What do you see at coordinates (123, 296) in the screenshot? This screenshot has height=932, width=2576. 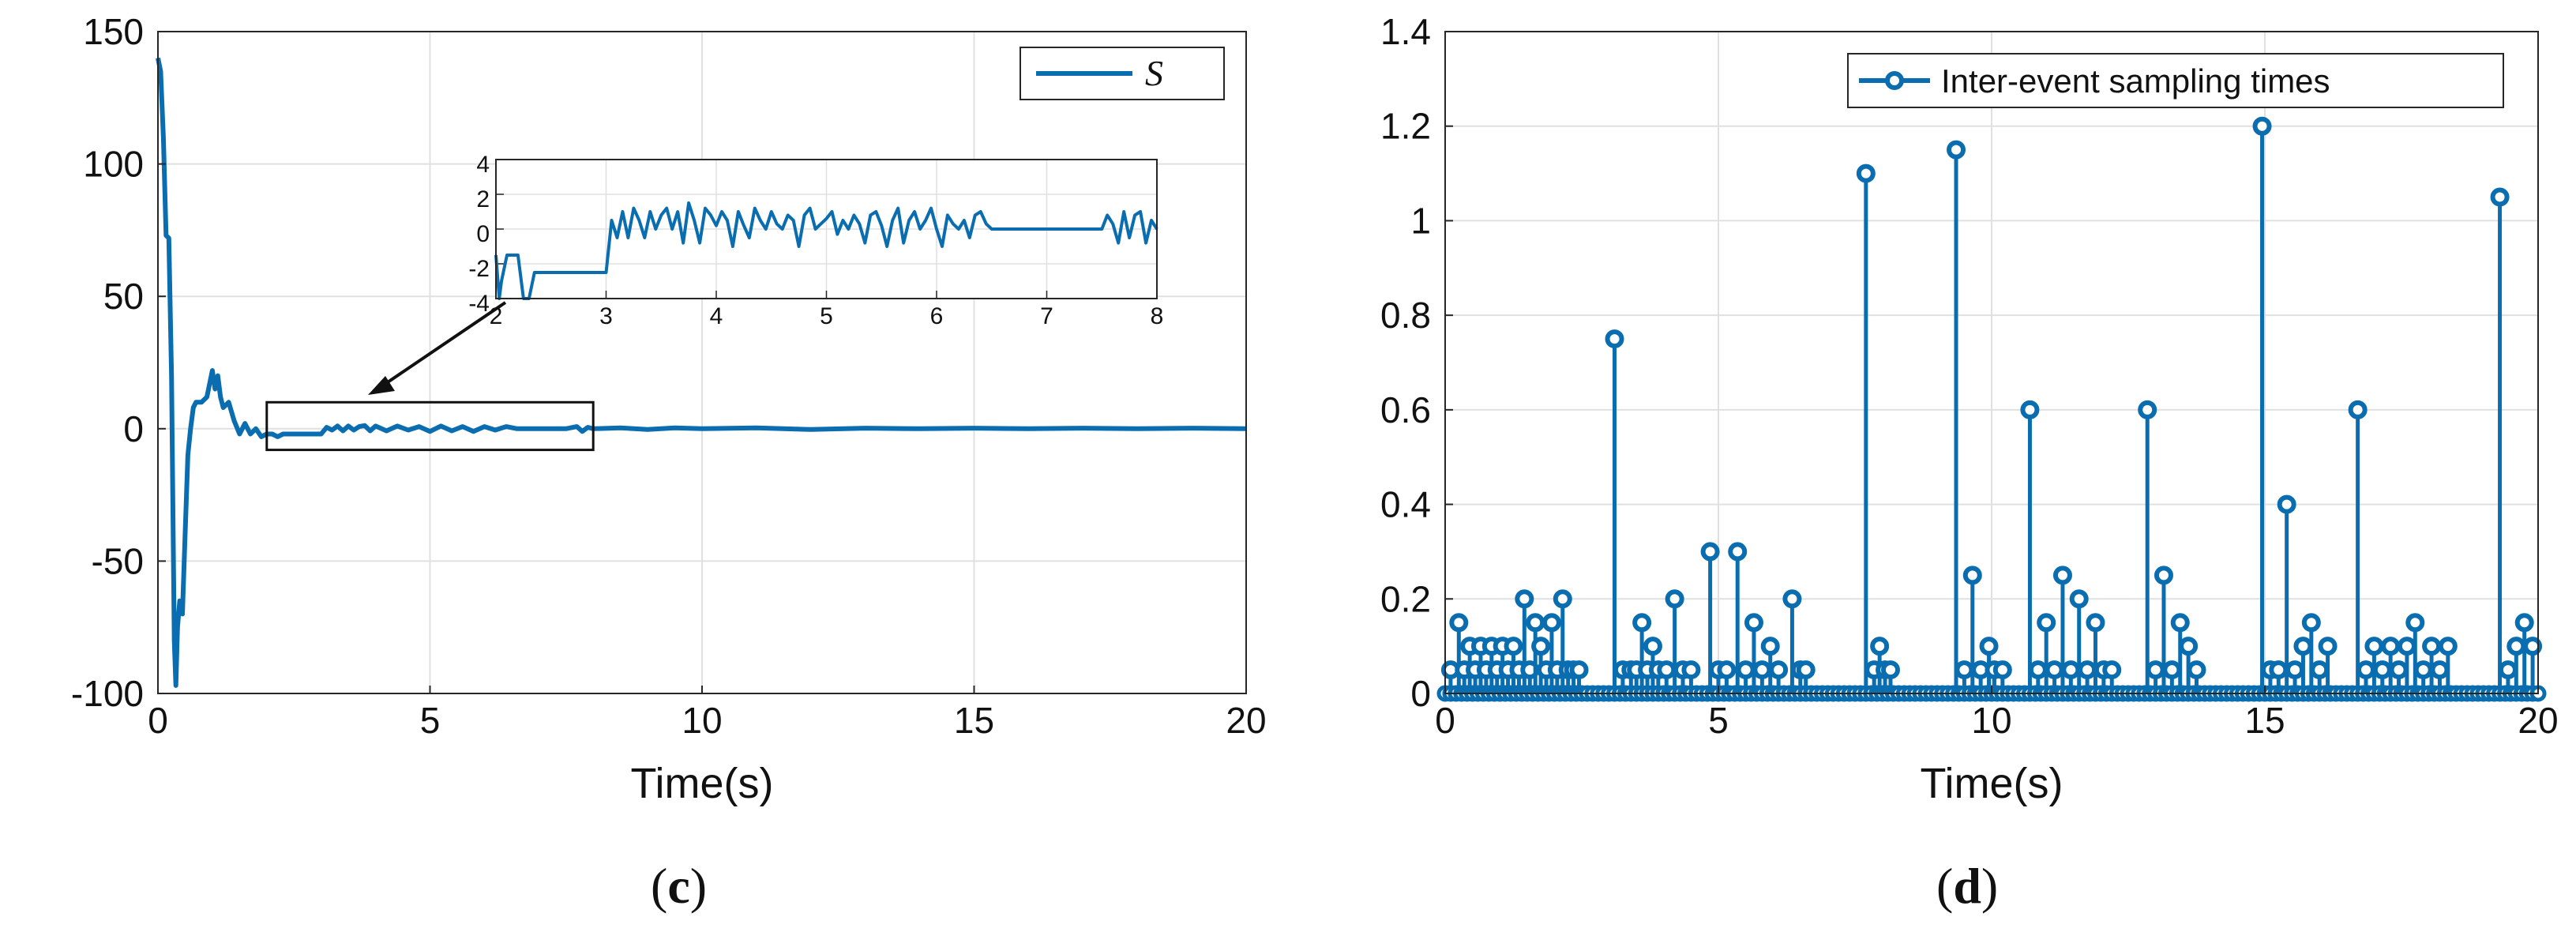 I see `panel-c-y-tick-label: 50` at bounding box center [123, 296].